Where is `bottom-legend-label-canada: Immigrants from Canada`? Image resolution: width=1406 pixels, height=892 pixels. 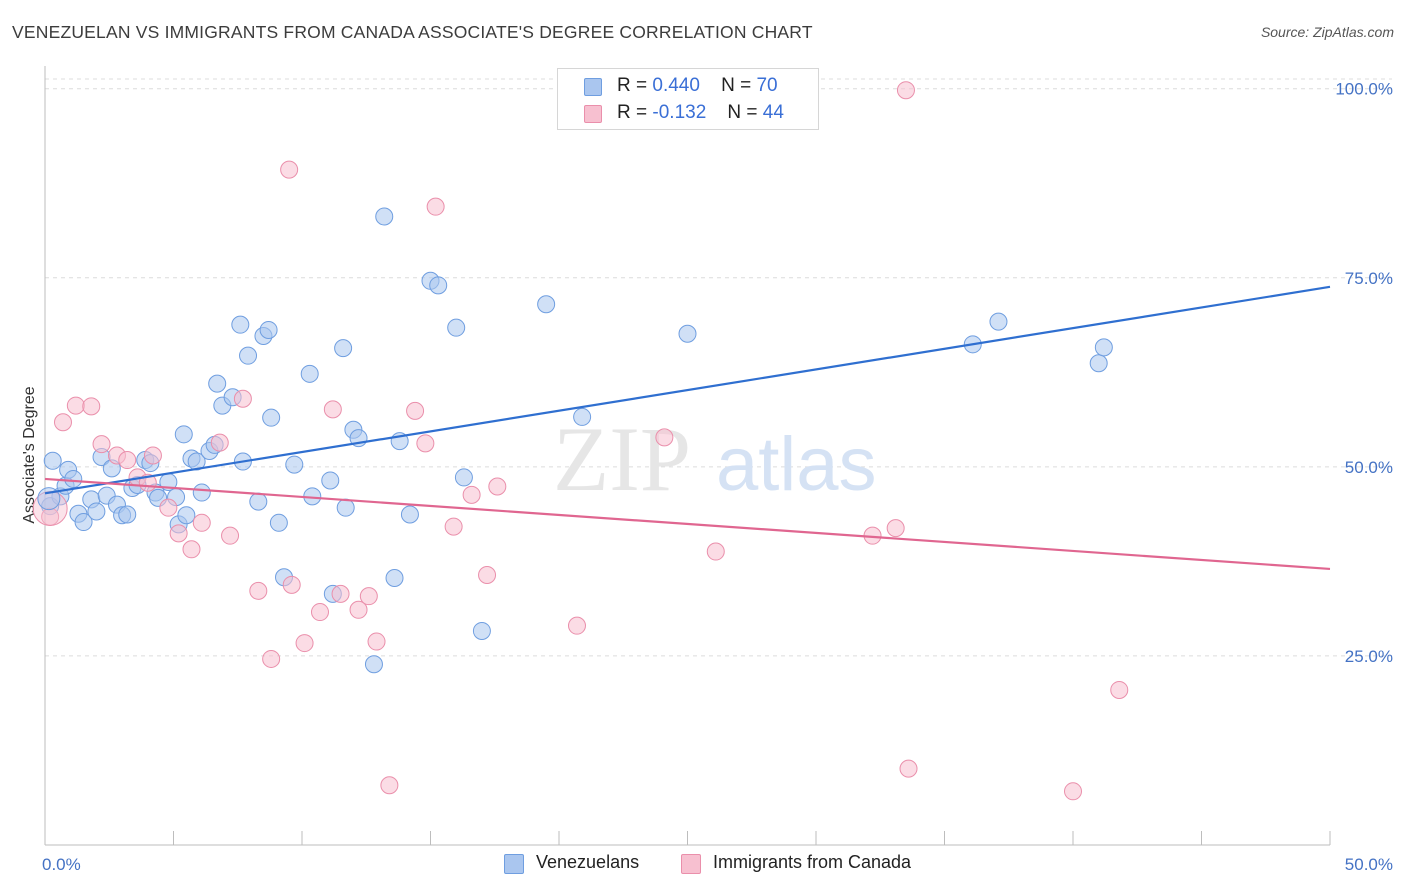 bottom-legend-label-canada: Immigrants from Canada is located at coordinates (812, 862).